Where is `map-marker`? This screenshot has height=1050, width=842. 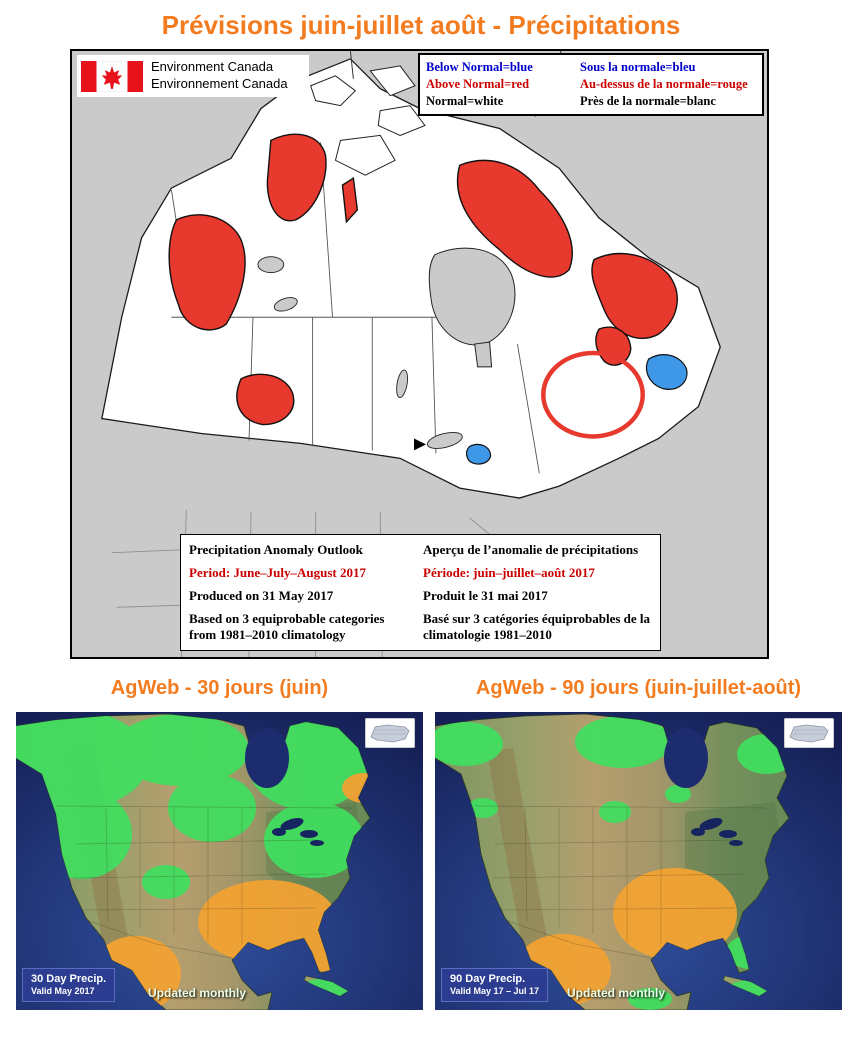
map-marker is located at coordinates (420, 444).